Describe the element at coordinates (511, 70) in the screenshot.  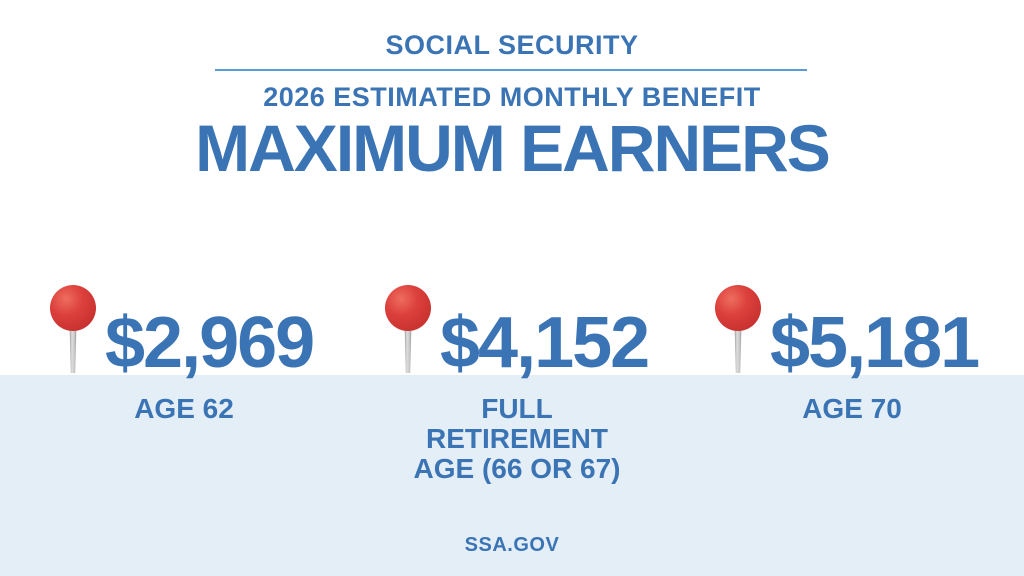
I see `header-divider-line` at that location.